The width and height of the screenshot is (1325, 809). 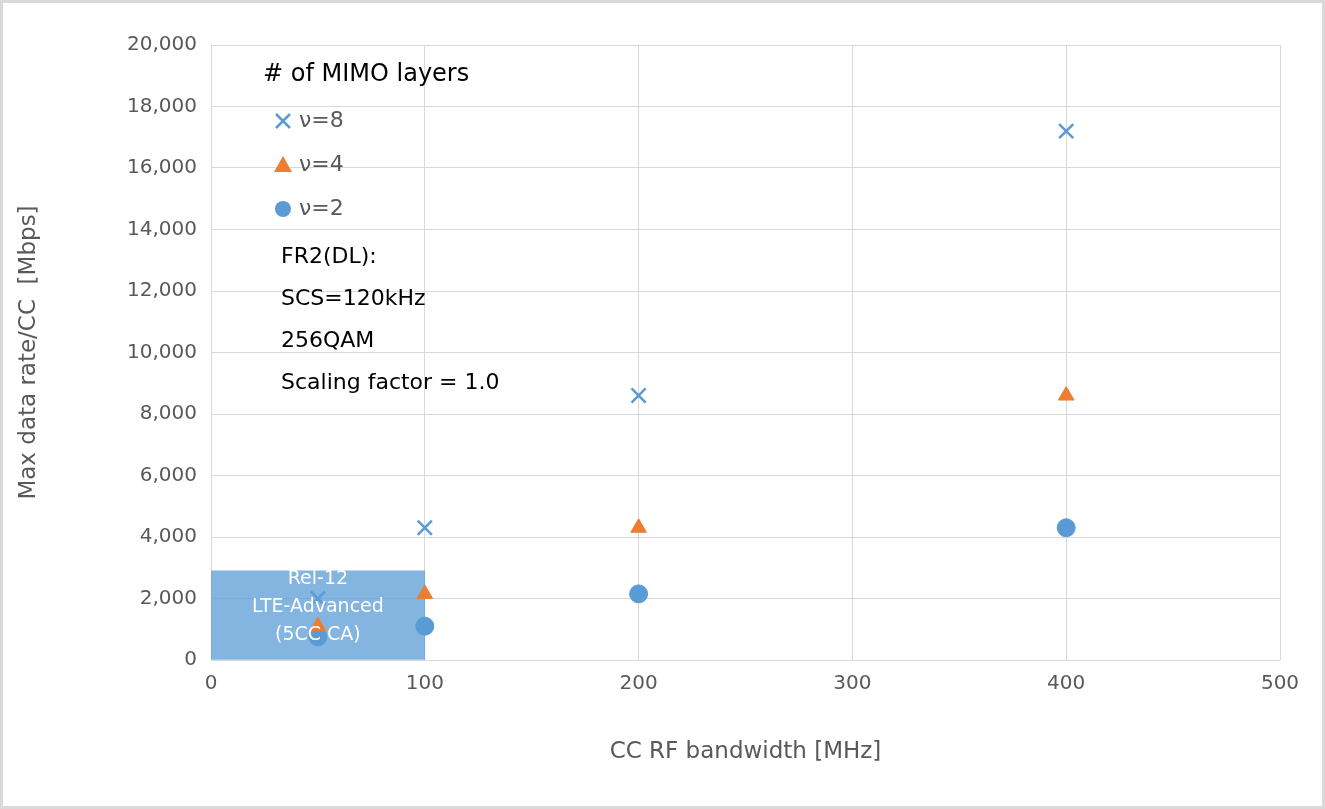 I want to click on y-tick-label: 16,000, so click(x=162, y=166).